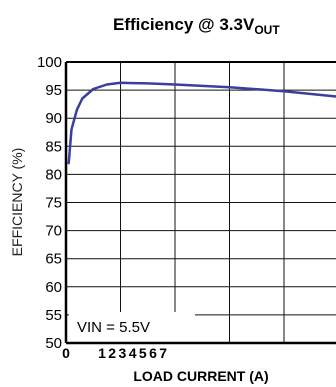  Describe the element at coordinates (200, 376) in the screenshot. I see `x-axis-label: LOAD CURRENT (A)` at that location.